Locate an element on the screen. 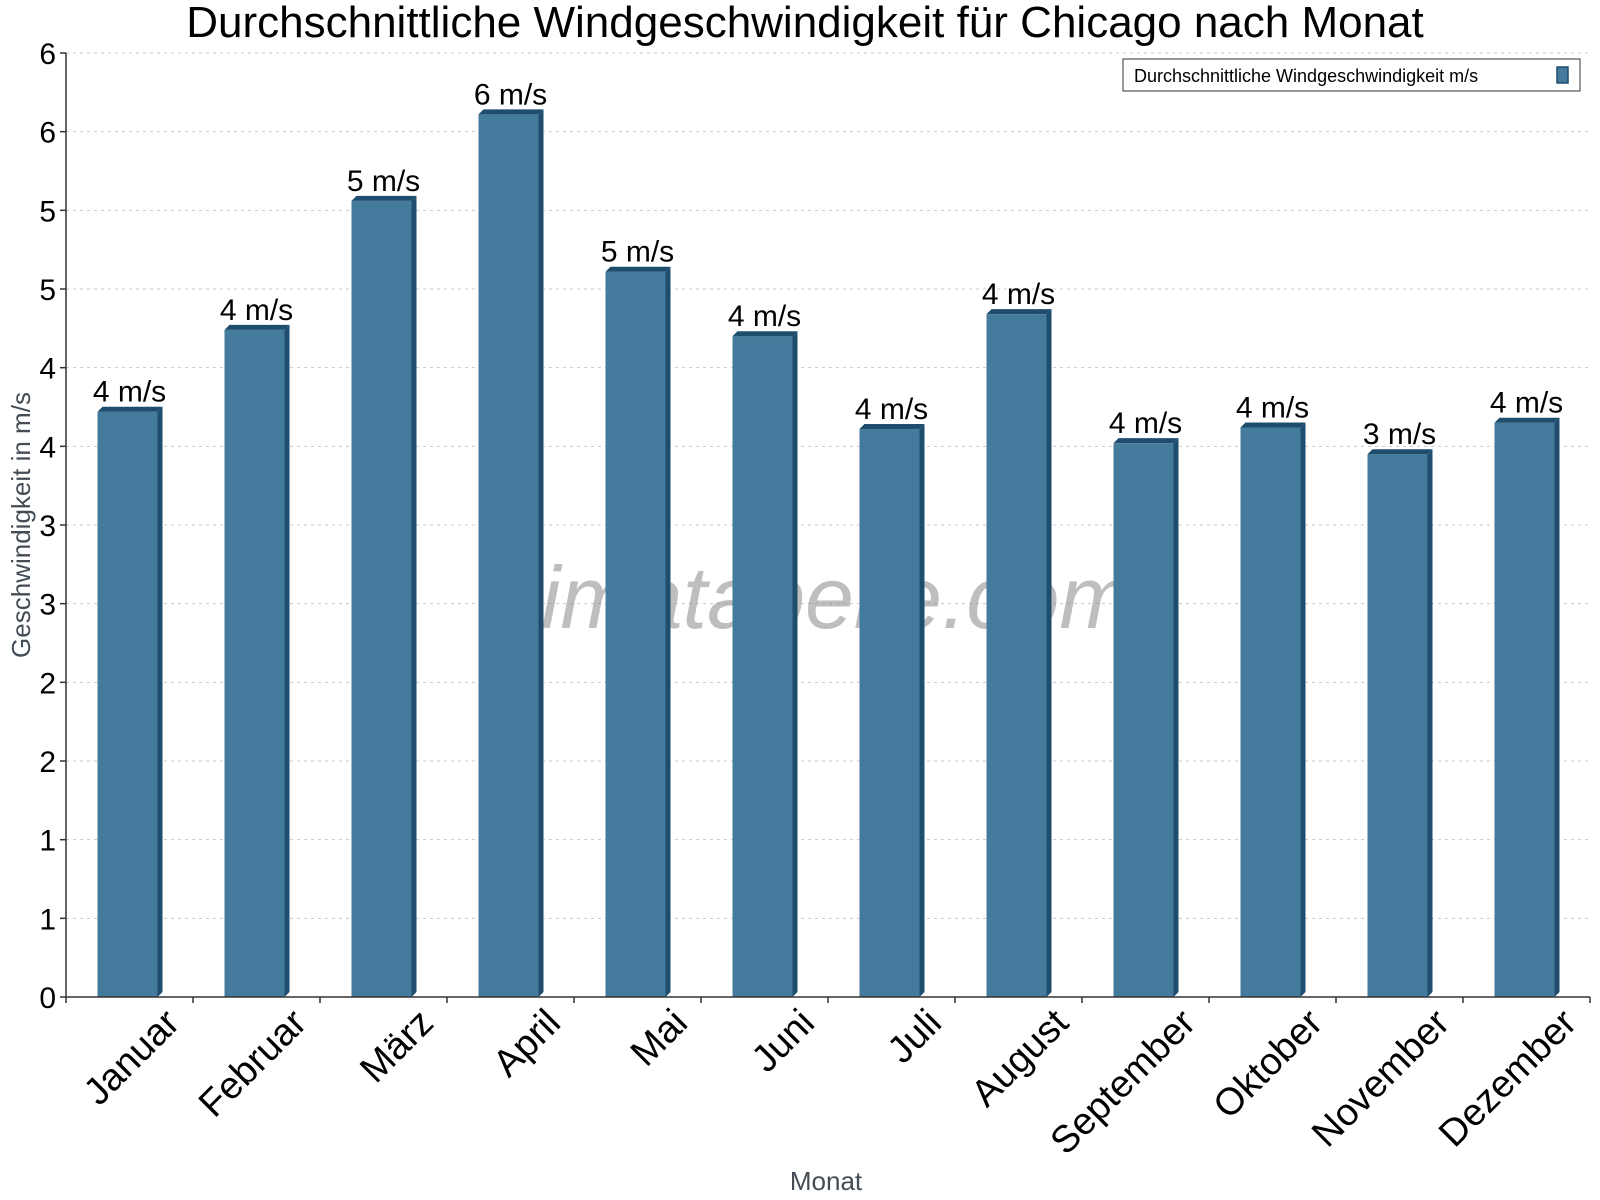 The image size is (1600, 1200). data-label: 3 m/s is located at coordinates (1399, 434).